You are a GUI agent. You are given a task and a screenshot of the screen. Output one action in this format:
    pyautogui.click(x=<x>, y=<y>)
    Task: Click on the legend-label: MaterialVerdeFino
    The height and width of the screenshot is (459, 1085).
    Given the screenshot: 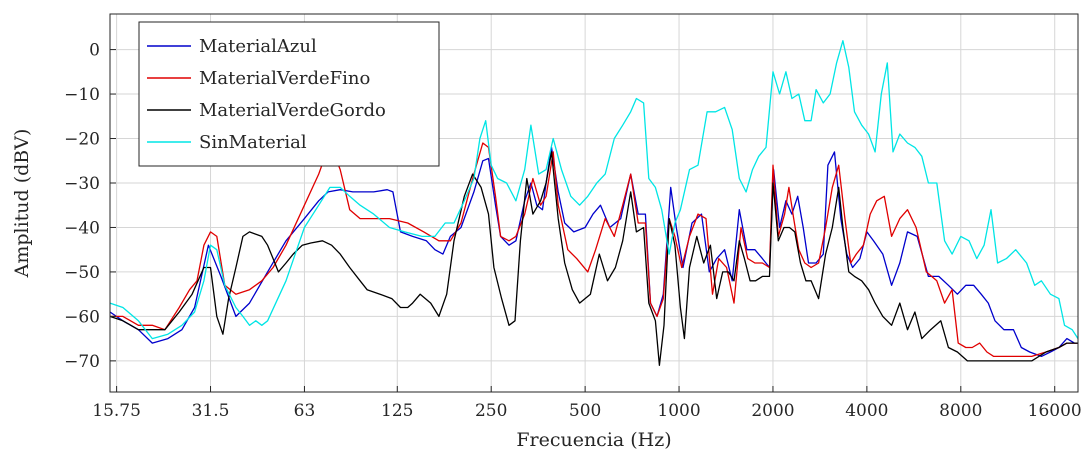 What is the action you would take?
    pyautogui.click(x=284, y=78)
    